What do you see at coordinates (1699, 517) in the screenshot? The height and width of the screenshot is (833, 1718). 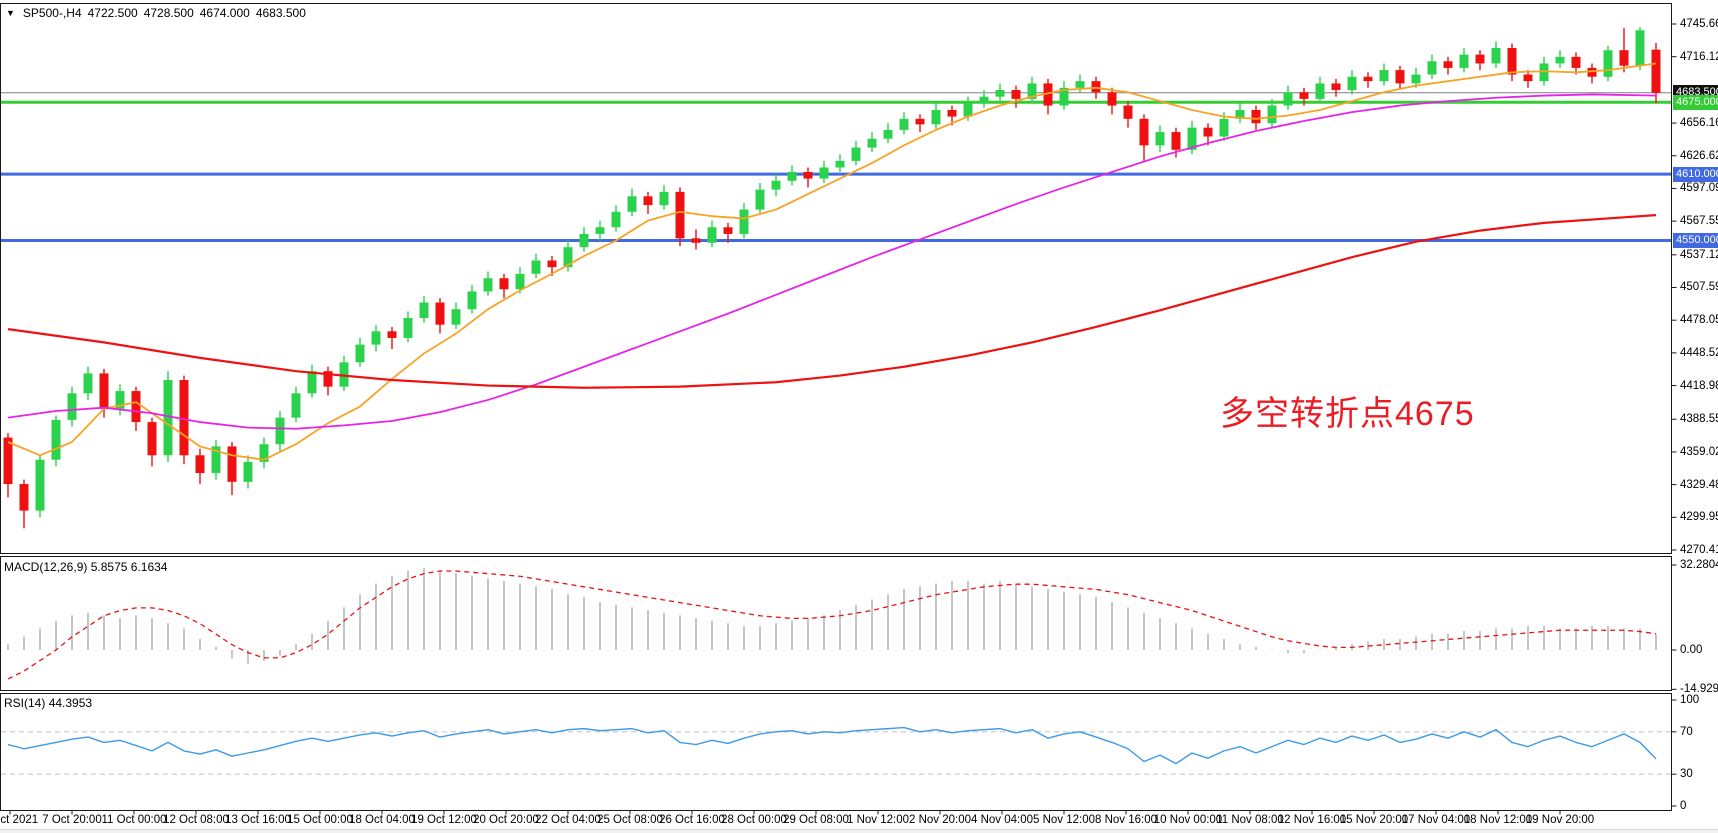 I see `price-axis-tick-label: 4299.950` at bounding box center [1699, 517].